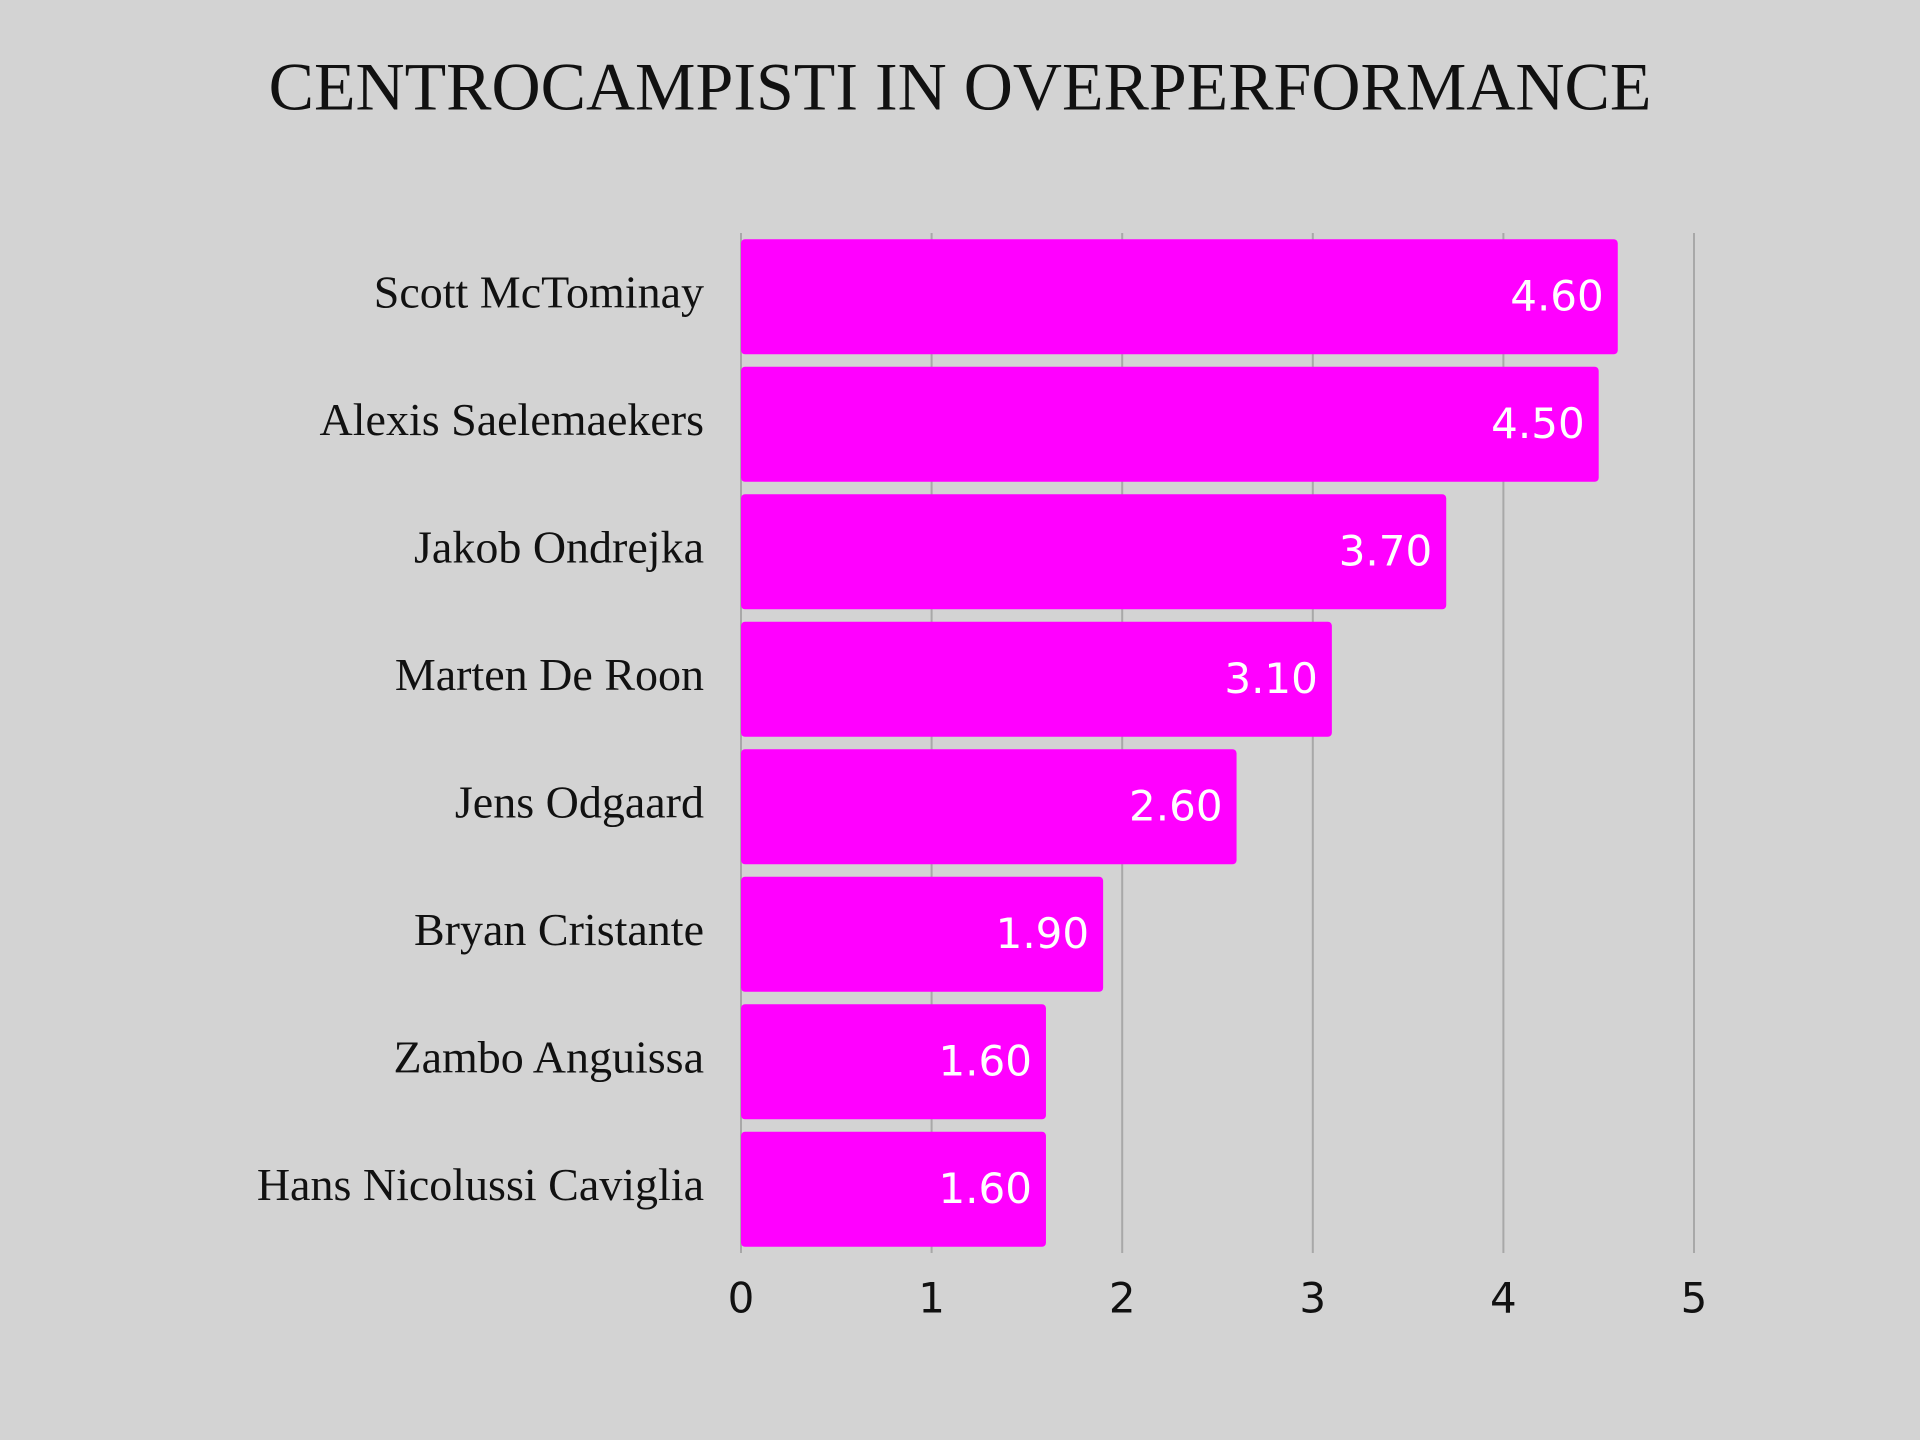  What do you see at coordinates (549, 674) in the screenshot?
I see `y-tick-label: Marten De Roon` at bounding box center [549, 674].